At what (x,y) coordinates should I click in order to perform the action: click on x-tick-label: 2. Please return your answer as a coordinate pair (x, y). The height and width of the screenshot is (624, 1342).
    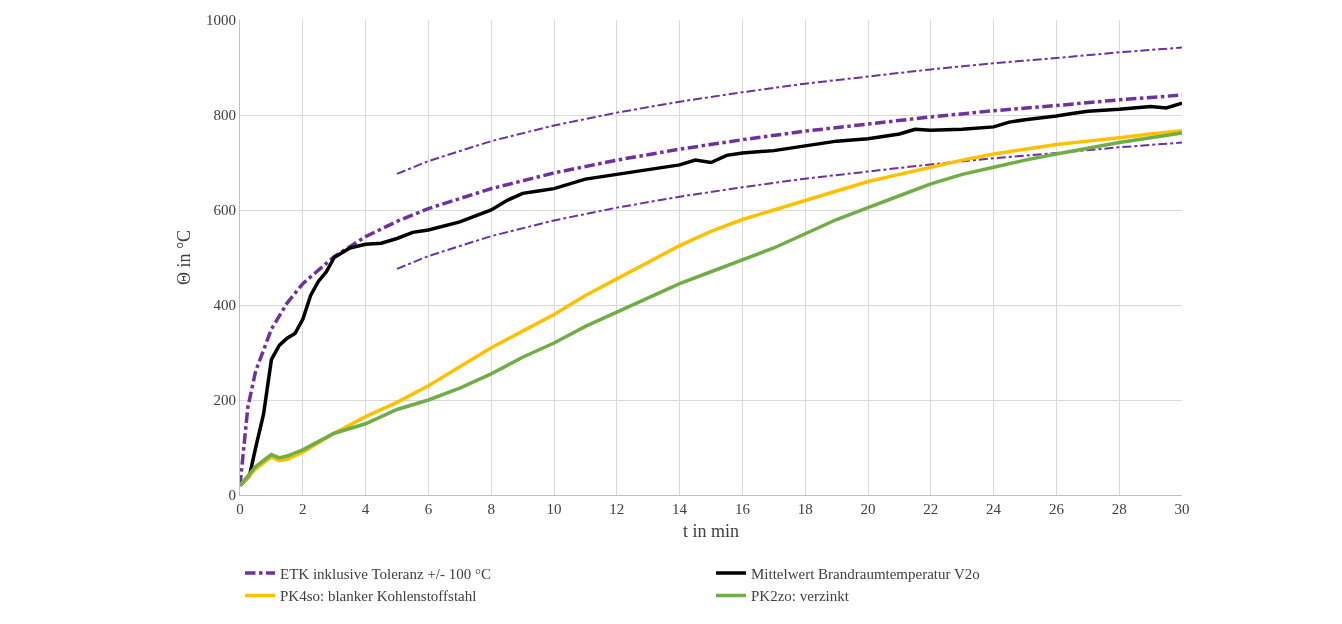
    Looking at the image, I should click on (303, 509).